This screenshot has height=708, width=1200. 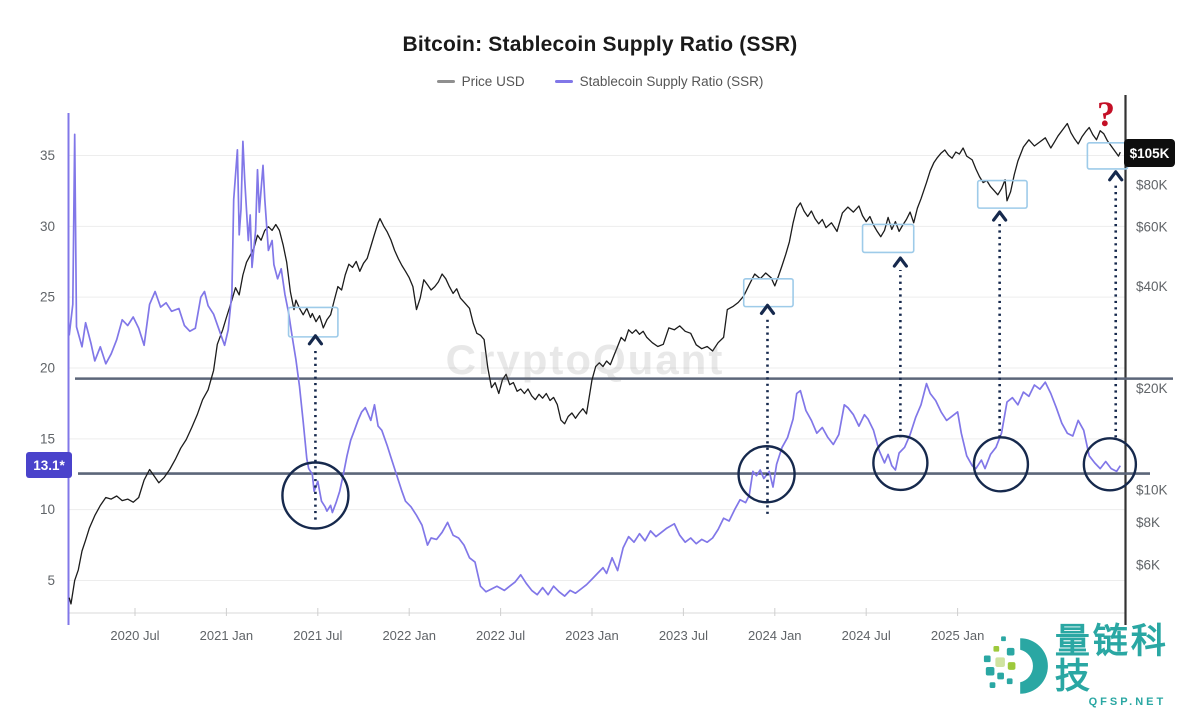 I want to click on x-axis-tick-label: 2023 Jul, so click(x=683, y=635).